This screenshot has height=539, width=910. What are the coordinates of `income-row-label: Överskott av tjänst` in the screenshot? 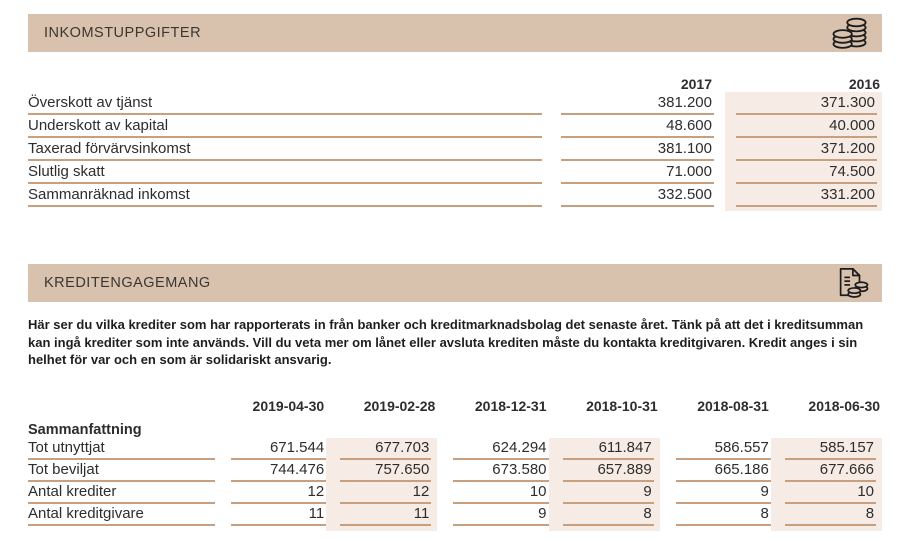 It's located at (285, 104).